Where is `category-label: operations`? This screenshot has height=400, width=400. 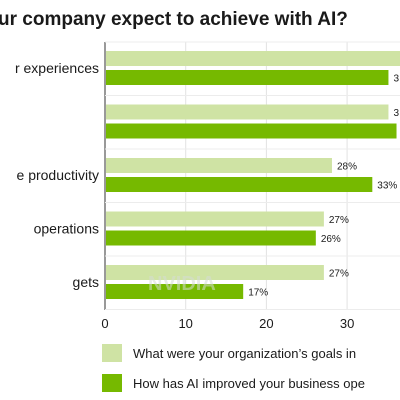
category-label: operations is located at coordinates (66, 229).